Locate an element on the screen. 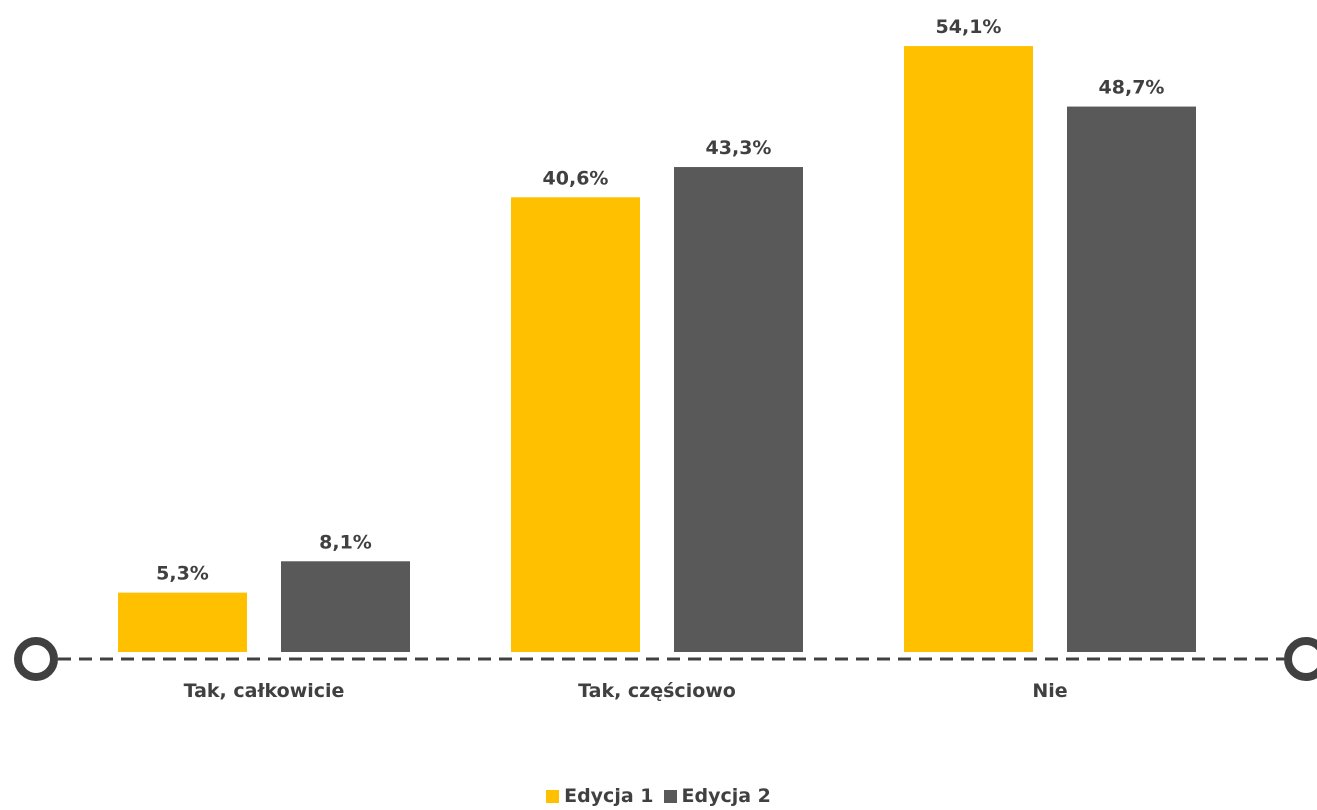  legend-item-series-2: Edycja 2 is located at coordinates (717, 796).